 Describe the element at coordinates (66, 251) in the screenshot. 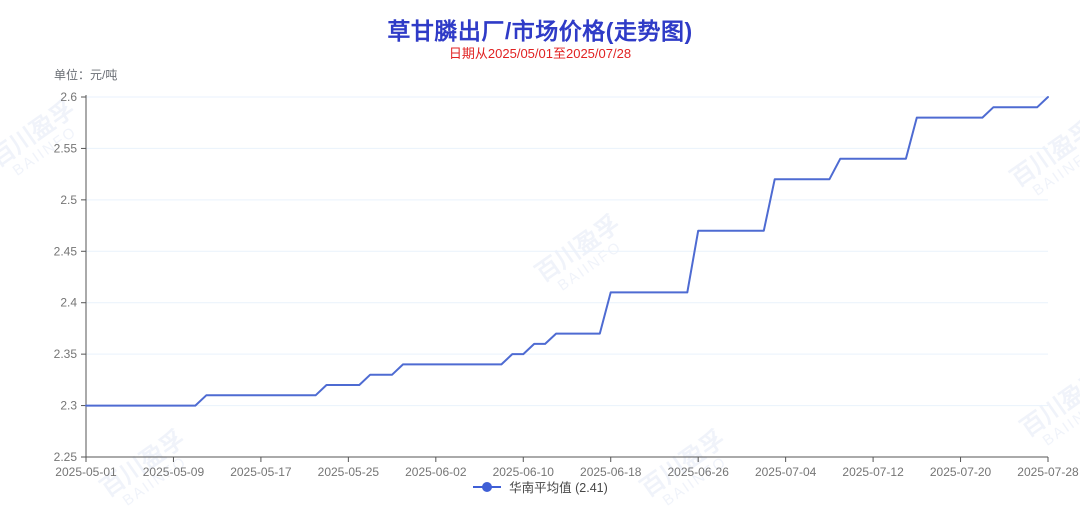

I see `svg-text: 2.45` at that location.